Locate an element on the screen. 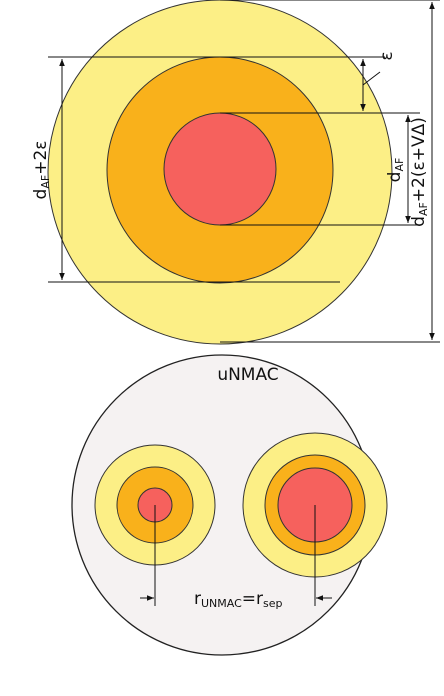 This screenshot has height=696, width=444. label-part: +2ε is located at coordinates (41, 158).